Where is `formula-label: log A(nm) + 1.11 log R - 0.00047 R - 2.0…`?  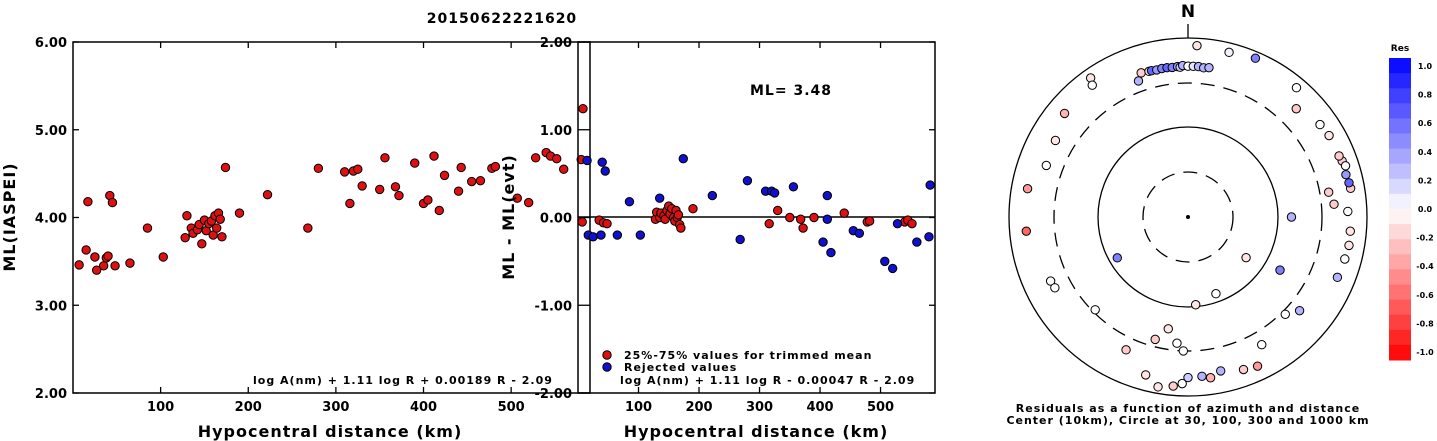
formula-label: log A(nm) + 1.11 log R - 0.00047 R - 2.0… is located at coordinates (767, 380).